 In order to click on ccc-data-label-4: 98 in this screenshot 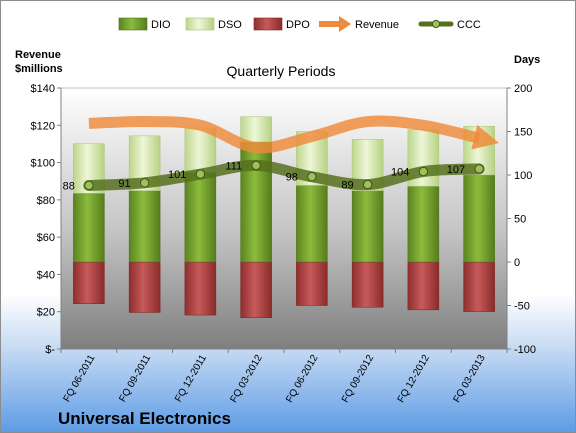, I will do `click(292, 178)`.